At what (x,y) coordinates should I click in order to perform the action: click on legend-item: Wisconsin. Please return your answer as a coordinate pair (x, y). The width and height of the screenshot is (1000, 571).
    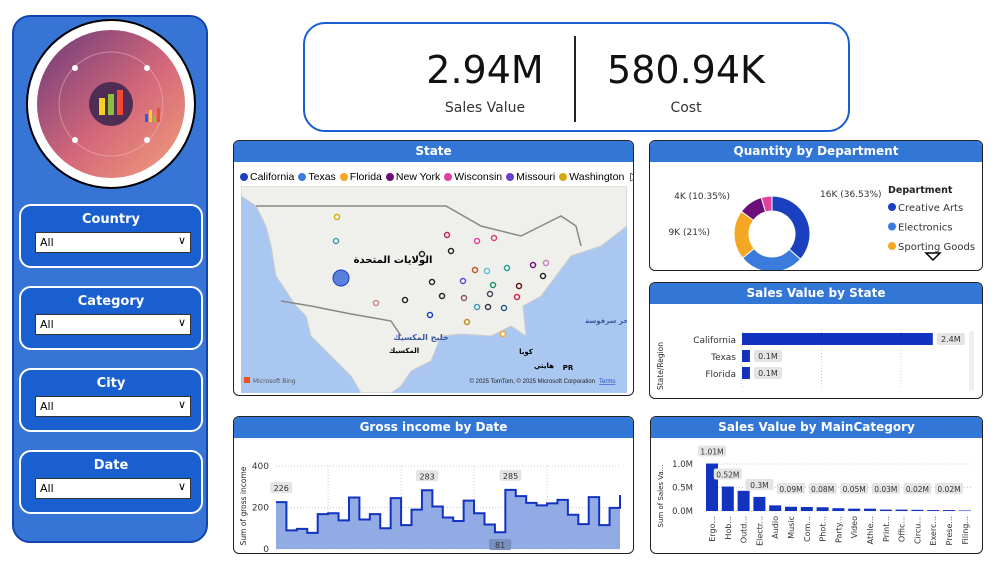
    Looking at the image, I should click on (473, 177).